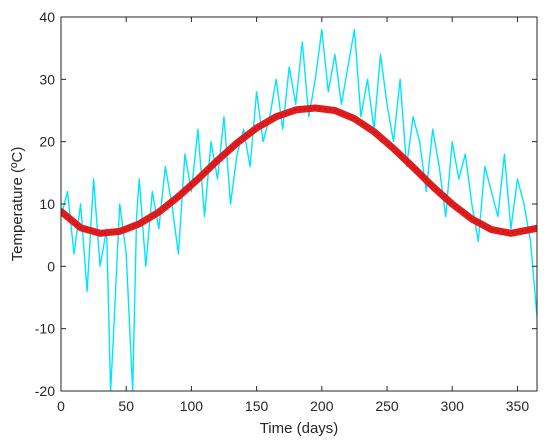  I want to click on y-tick-label: 20, so click(47, 142).